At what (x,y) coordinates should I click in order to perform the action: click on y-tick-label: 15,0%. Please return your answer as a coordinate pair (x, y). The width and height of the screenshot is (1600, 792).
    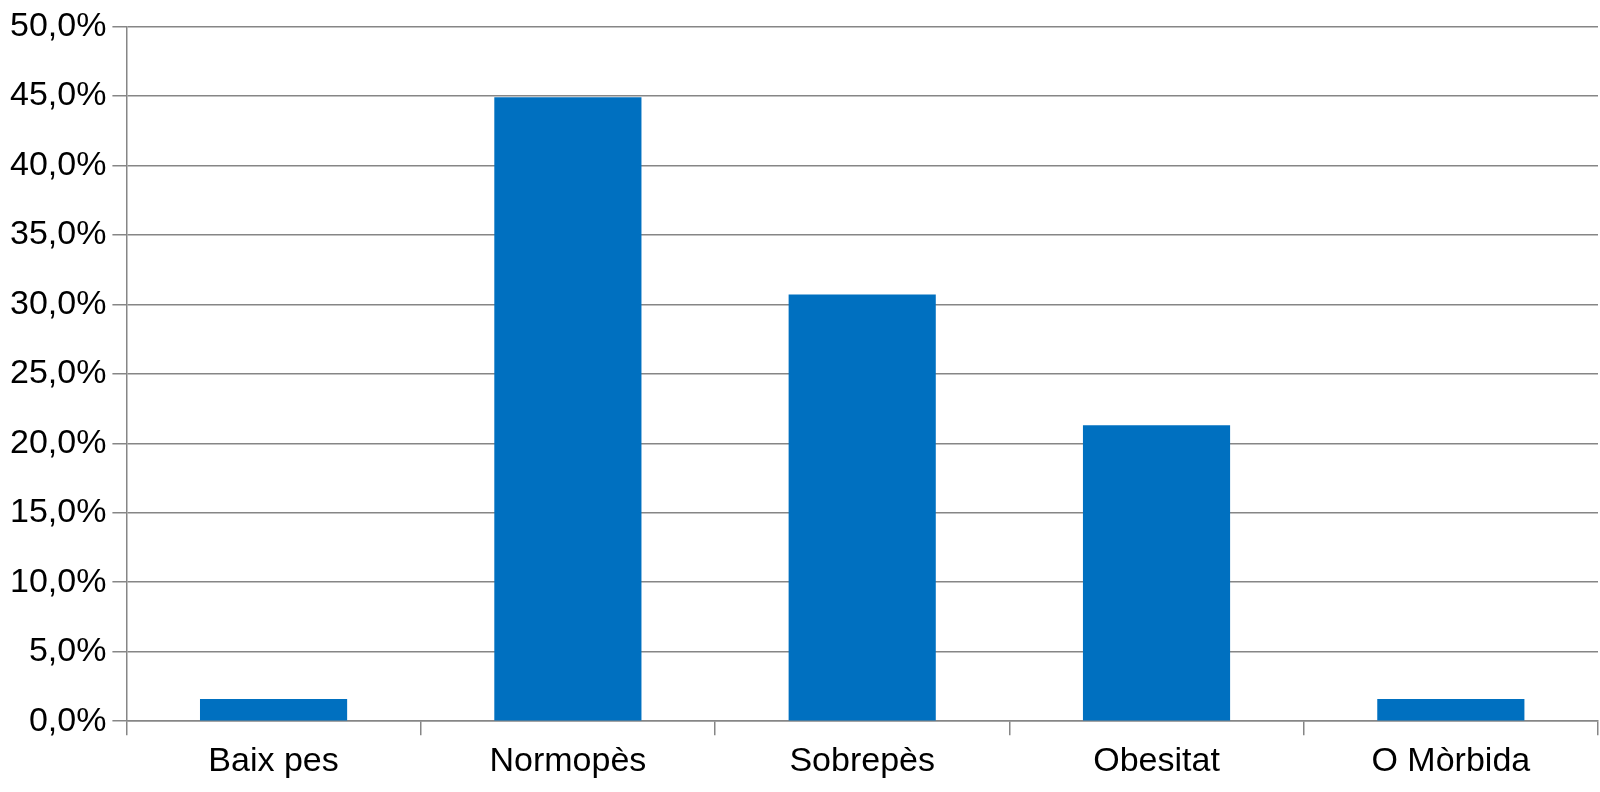
    Looking at the image, I should click on (58, 510).